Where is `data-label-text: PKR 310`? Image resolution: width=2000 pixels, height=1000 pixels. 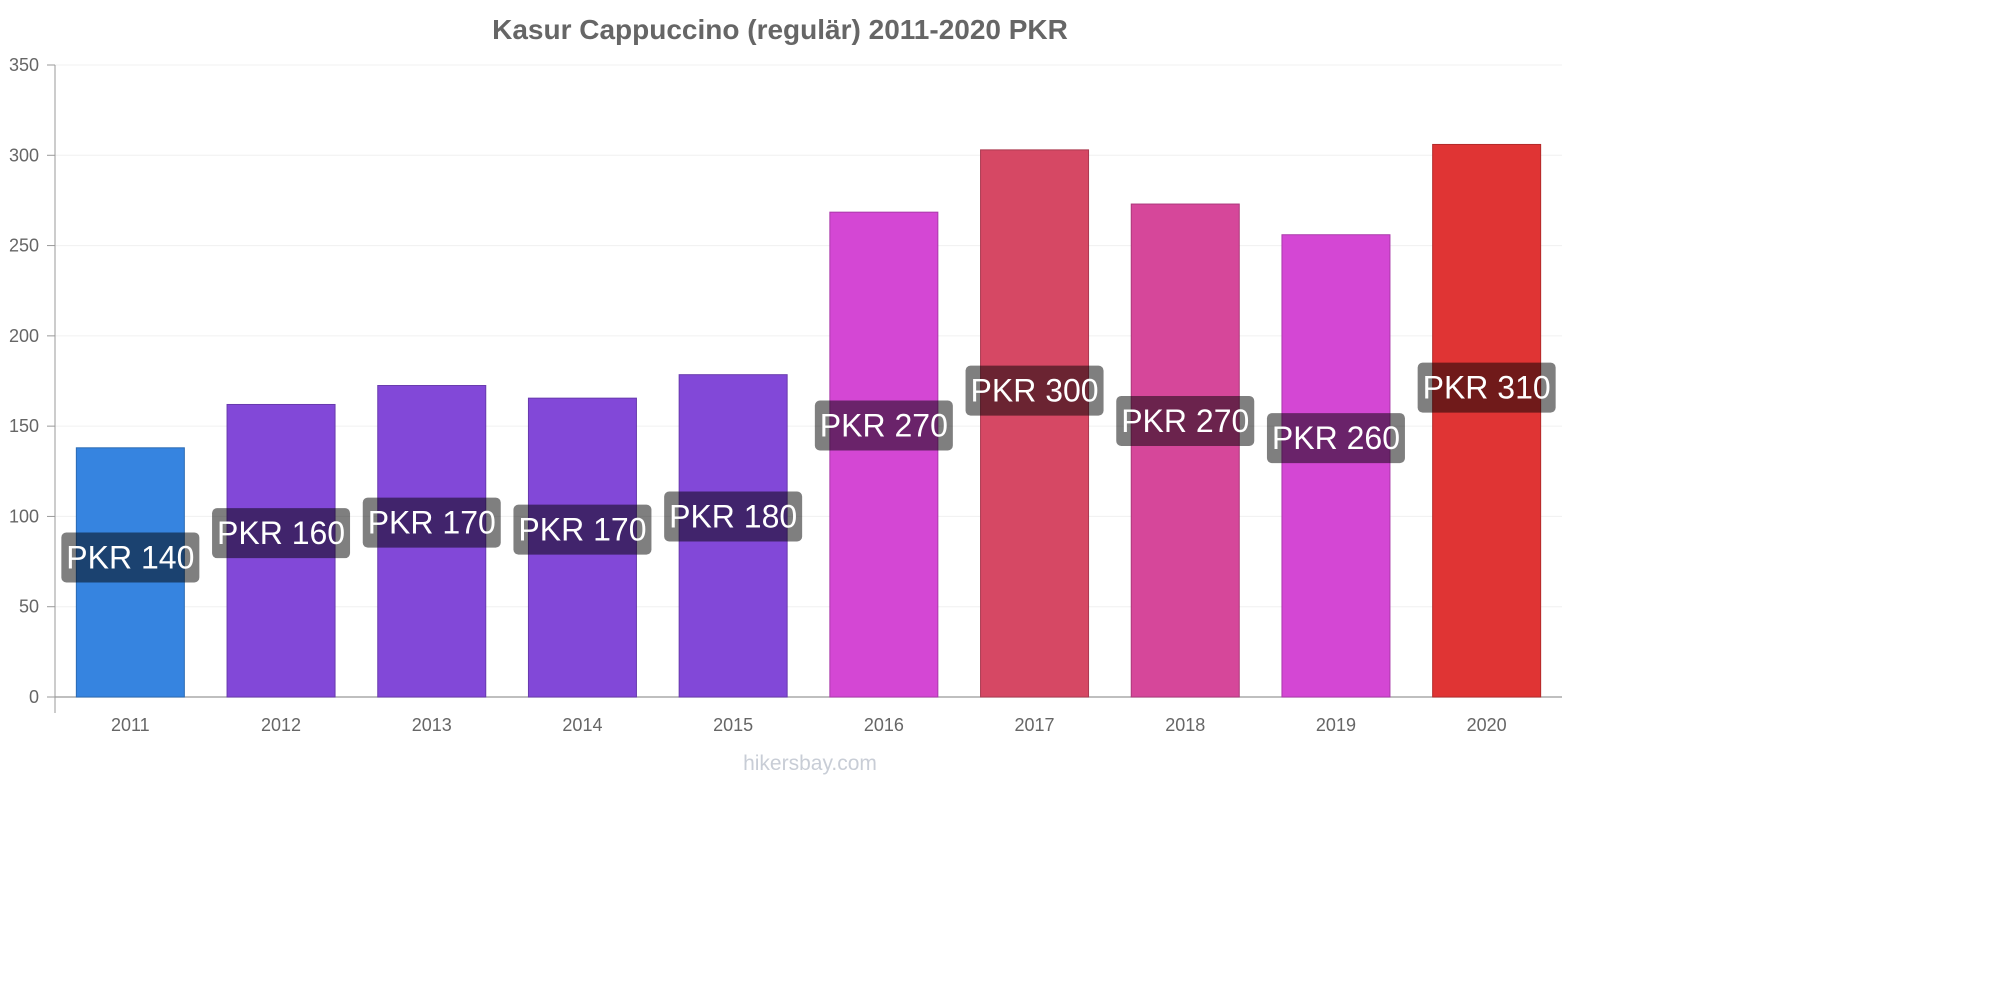 data-label-text: PKR 310 is located at coordinates (1487, 388).